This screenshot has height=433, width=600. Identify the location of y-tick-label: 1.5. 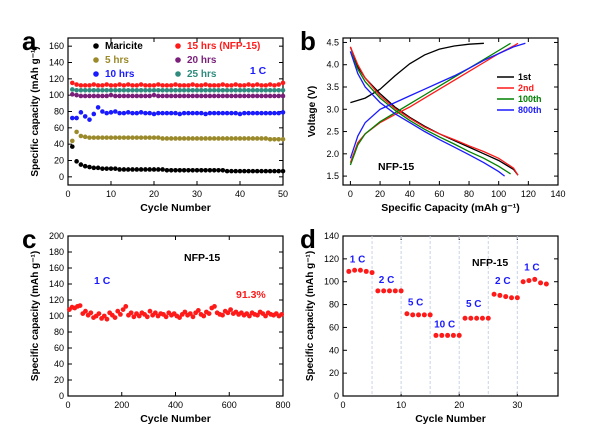
(332, 176).